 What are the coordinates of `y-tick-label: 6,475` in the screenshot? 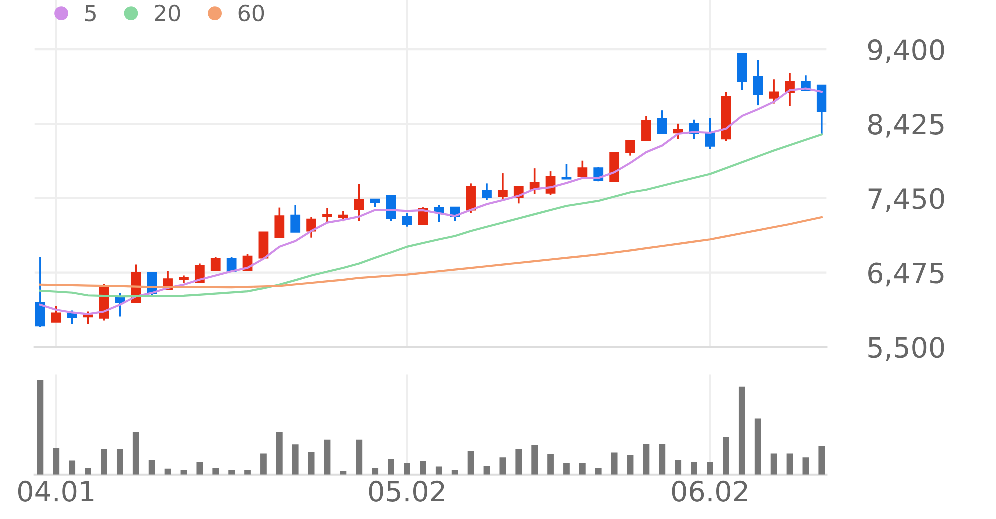 It's located at (906, 274).